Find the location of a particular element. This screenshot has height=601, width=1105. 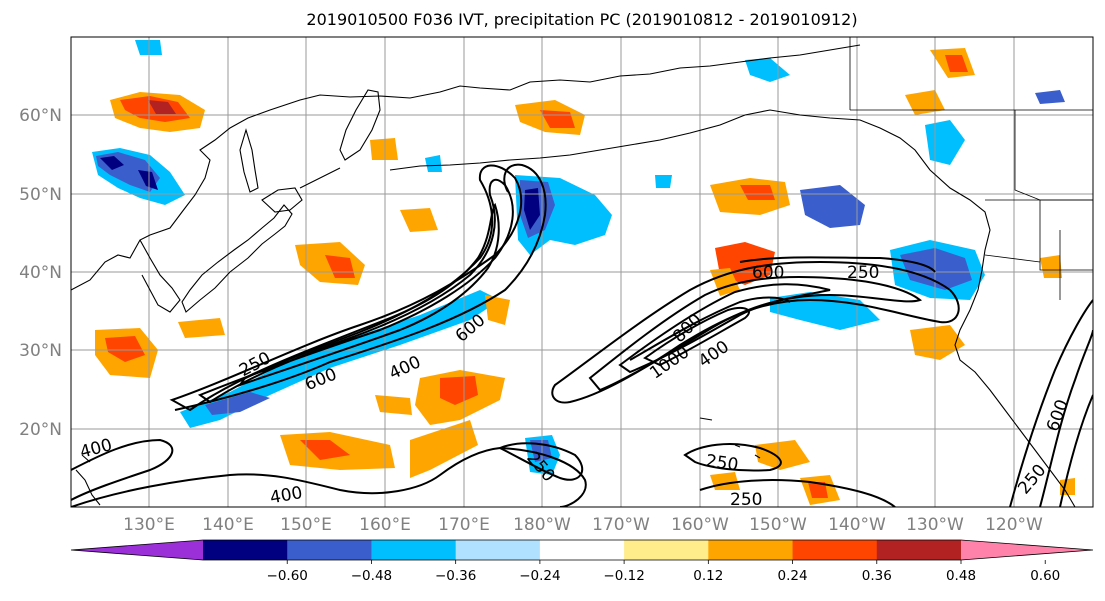

colorbar-tick-label: −0.24 is located at coordinates (539, 576).